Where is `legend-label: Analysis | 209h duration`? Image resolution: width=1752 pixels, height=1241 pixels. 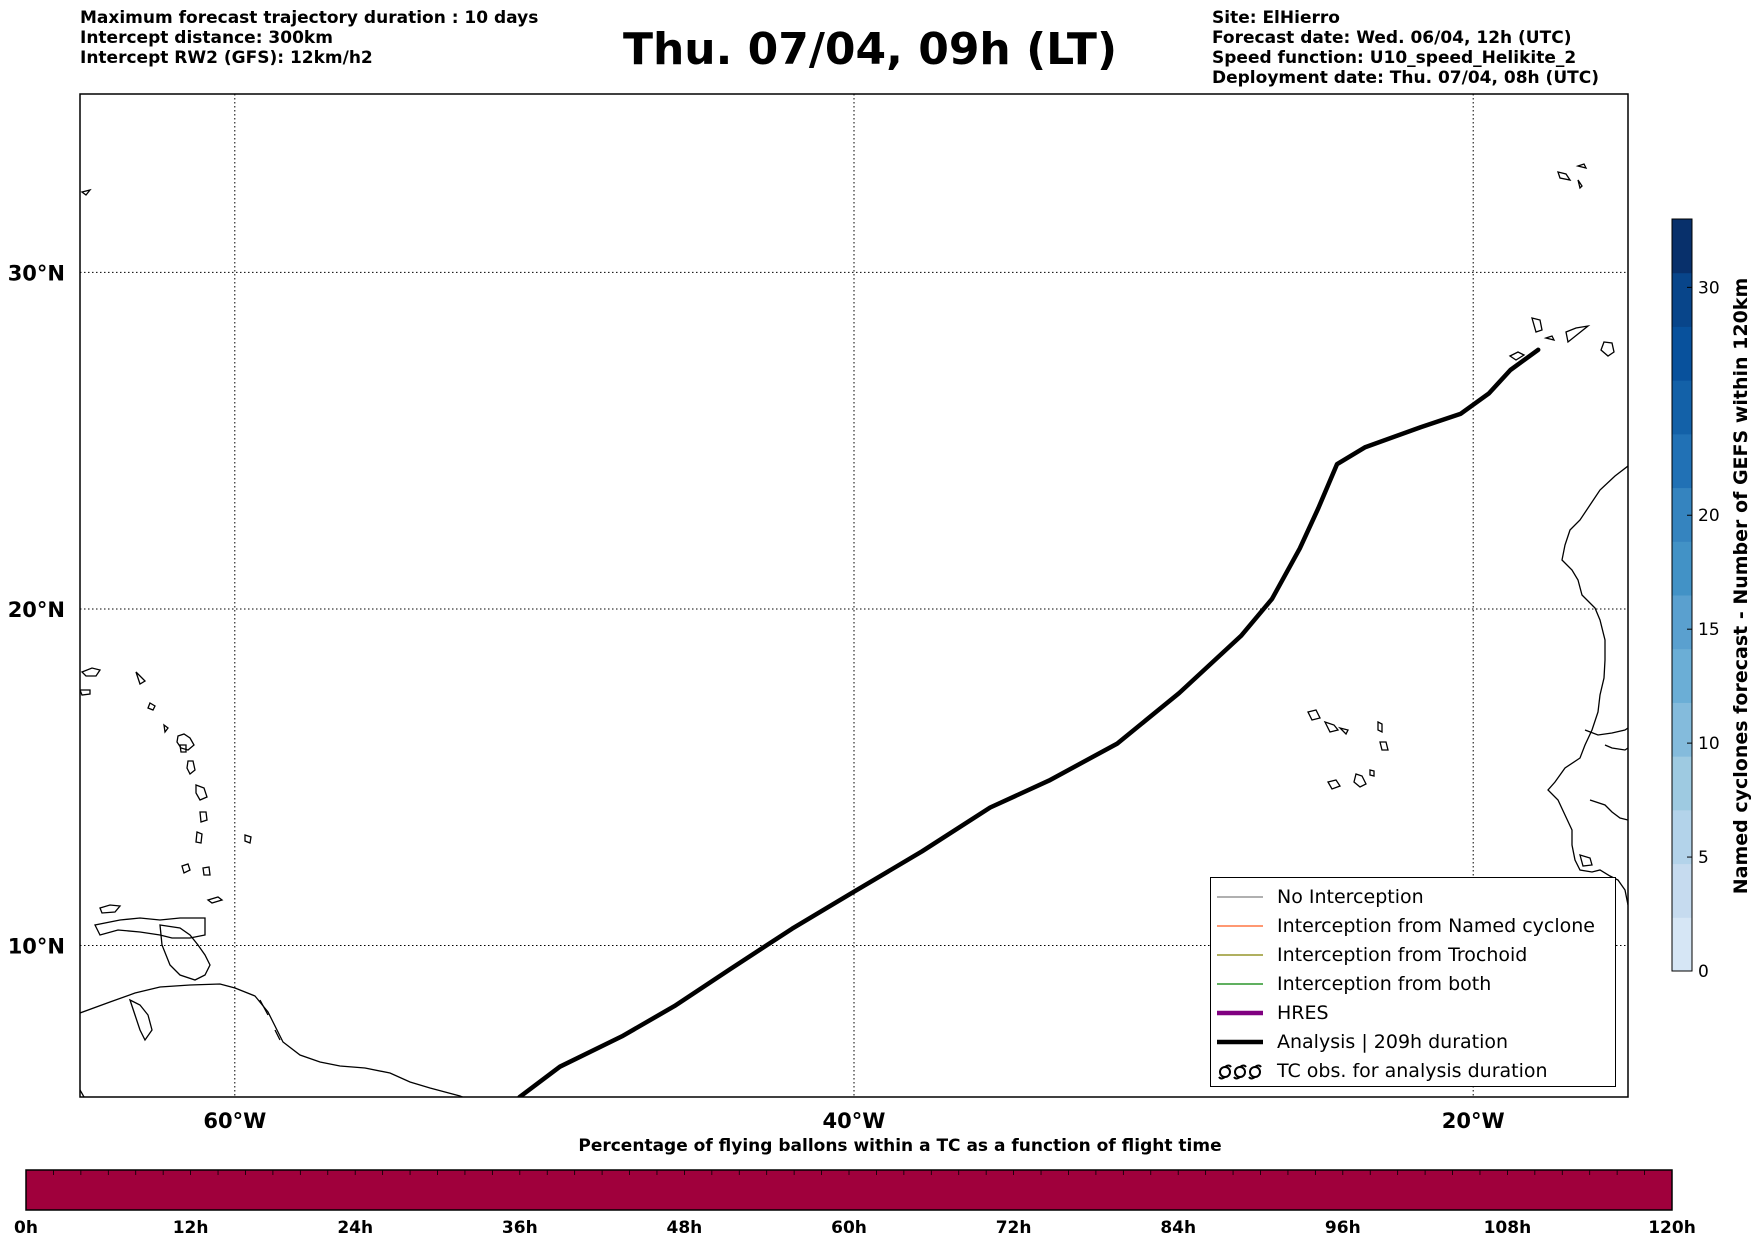 legend-label: Analysis | 209h duration is located at coordinates (1393, 1041).